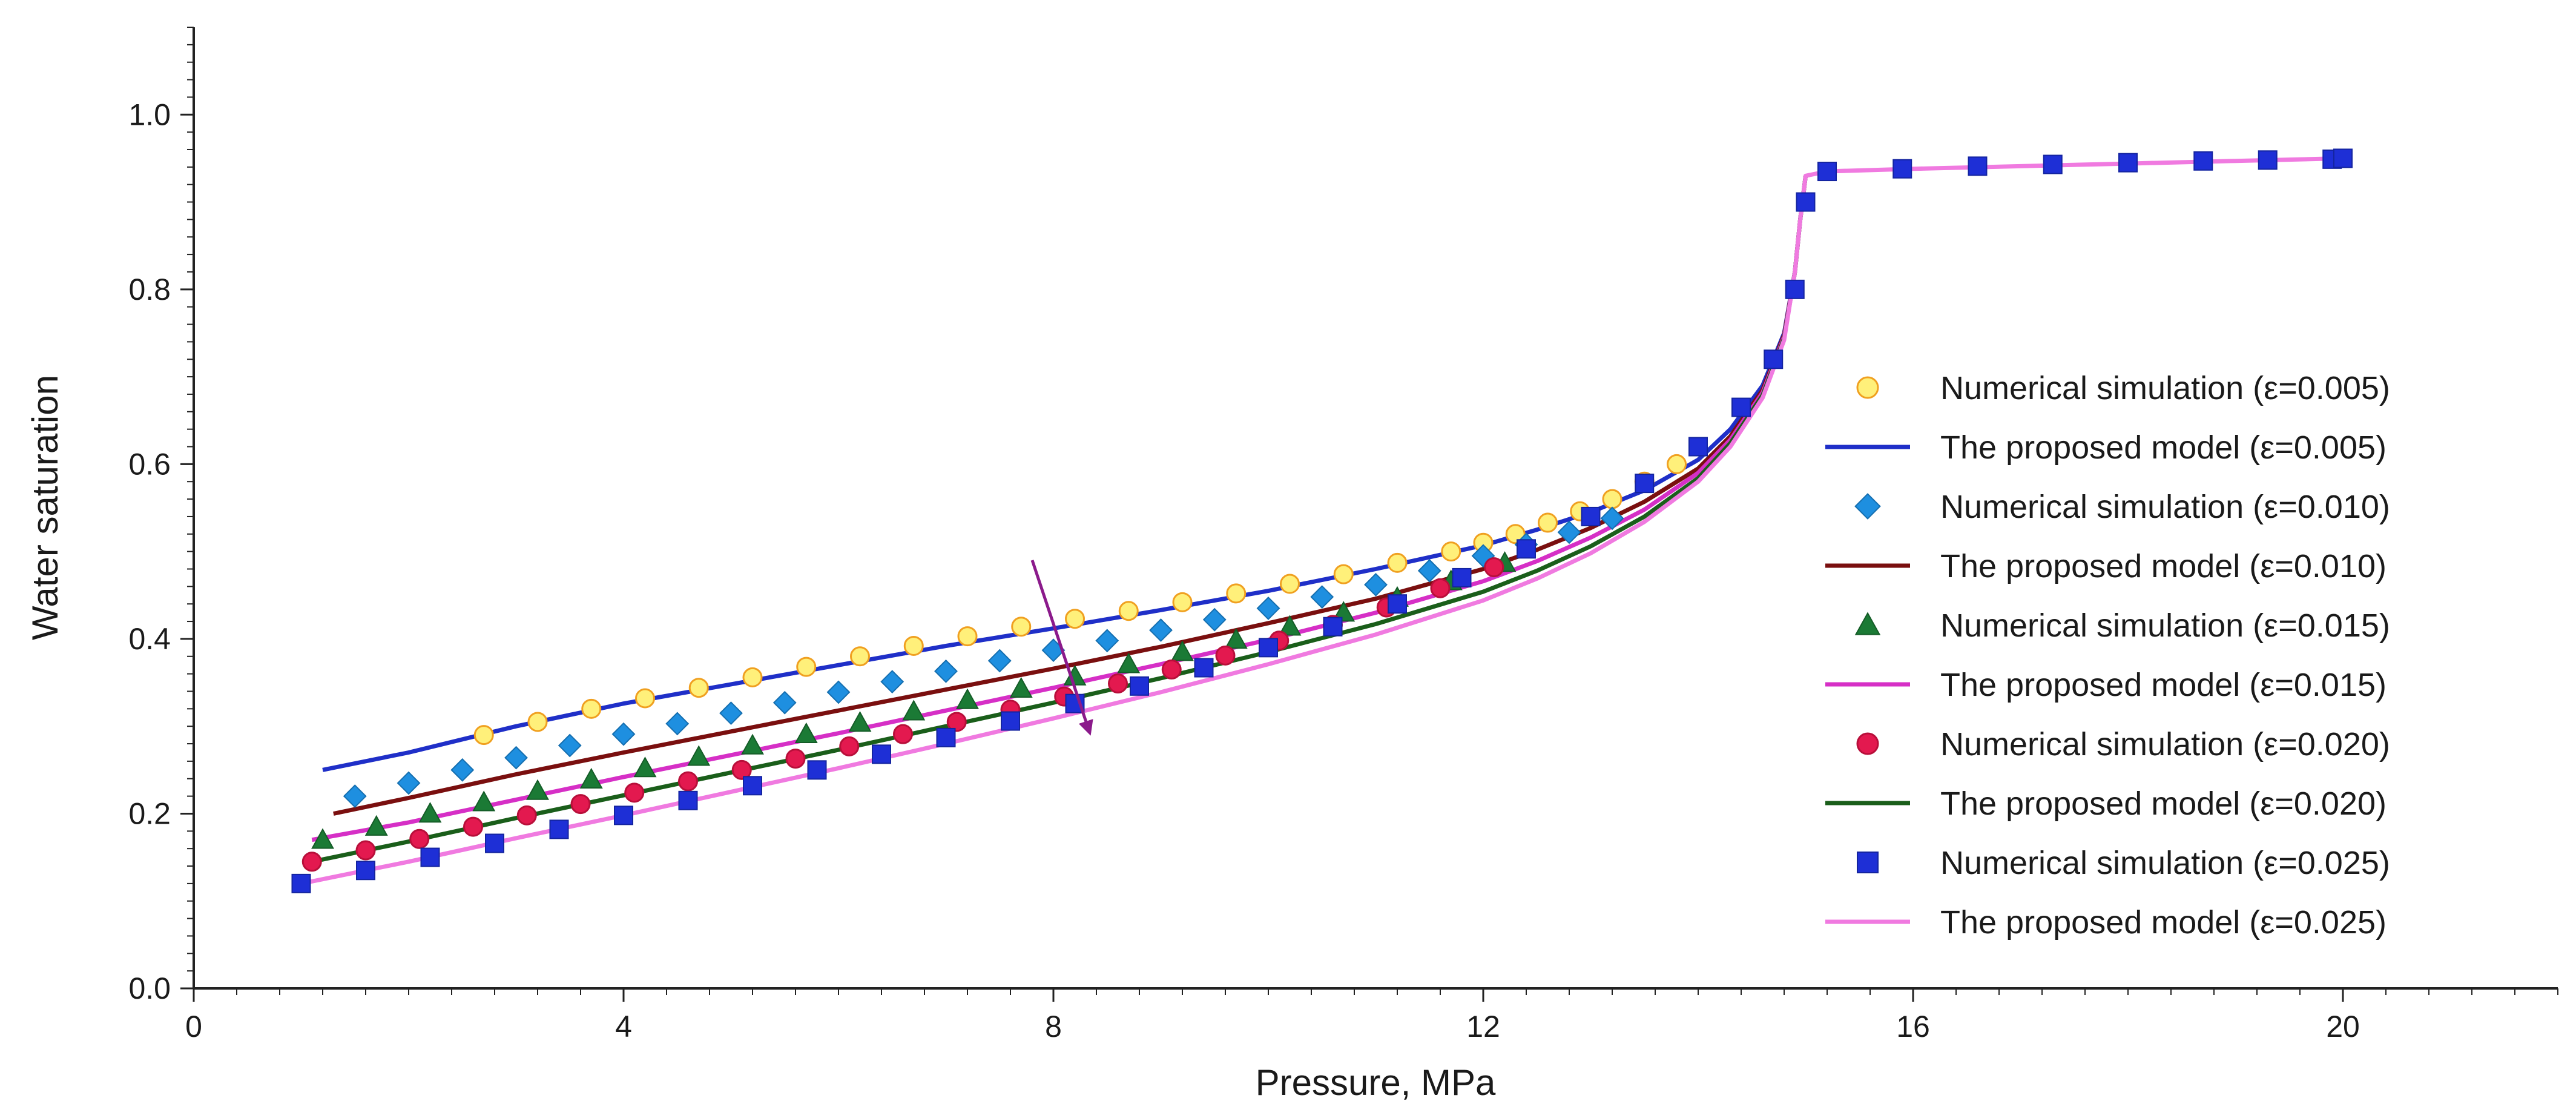 This screenshot has height=1118, width=2576. I want to click on legend-label: The proposed model (ε=0.015), so click(2163, 685).